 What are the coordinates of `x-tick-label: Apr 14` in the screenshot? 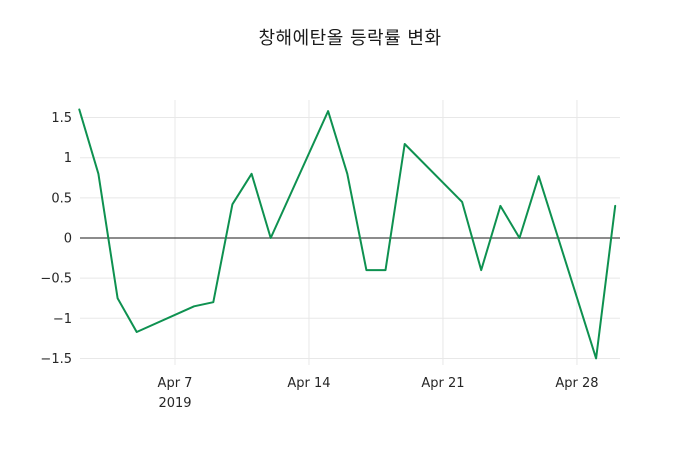 It's located at (308, 383).